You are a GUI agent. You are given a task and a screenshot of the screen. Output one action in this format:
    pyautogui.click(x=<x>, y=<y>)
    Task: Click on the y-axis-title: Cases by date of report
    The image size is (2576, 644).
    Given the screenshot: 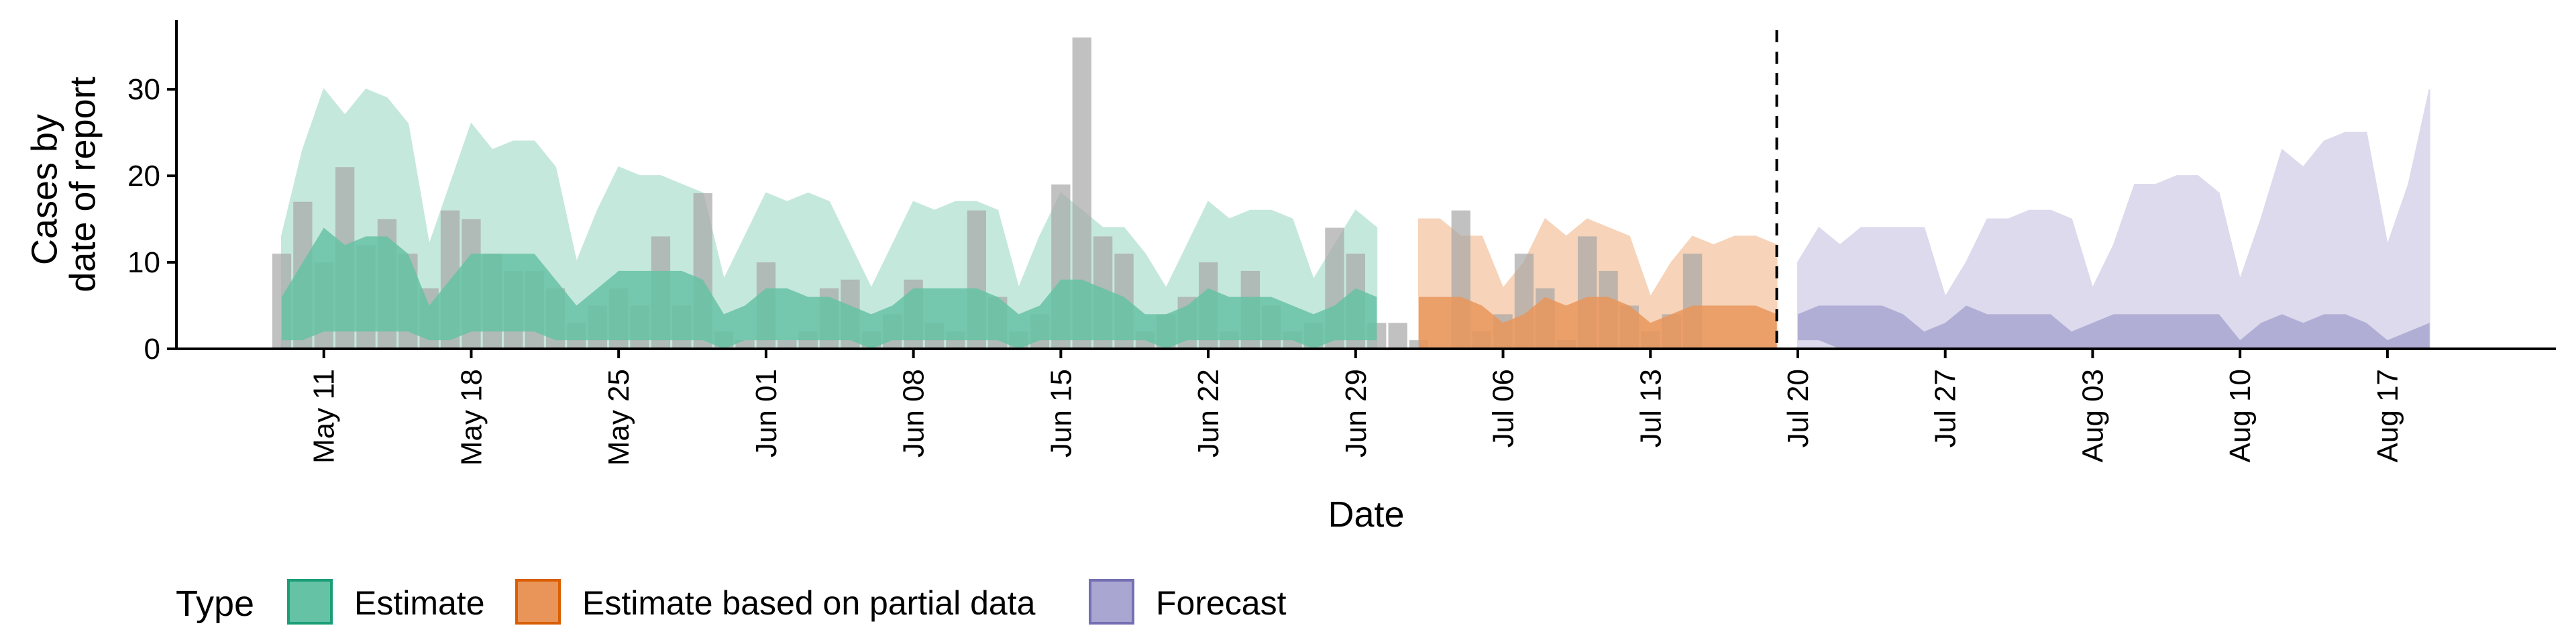 What is the action you would take?
    pyautogui.click(x=64, y=184)
    